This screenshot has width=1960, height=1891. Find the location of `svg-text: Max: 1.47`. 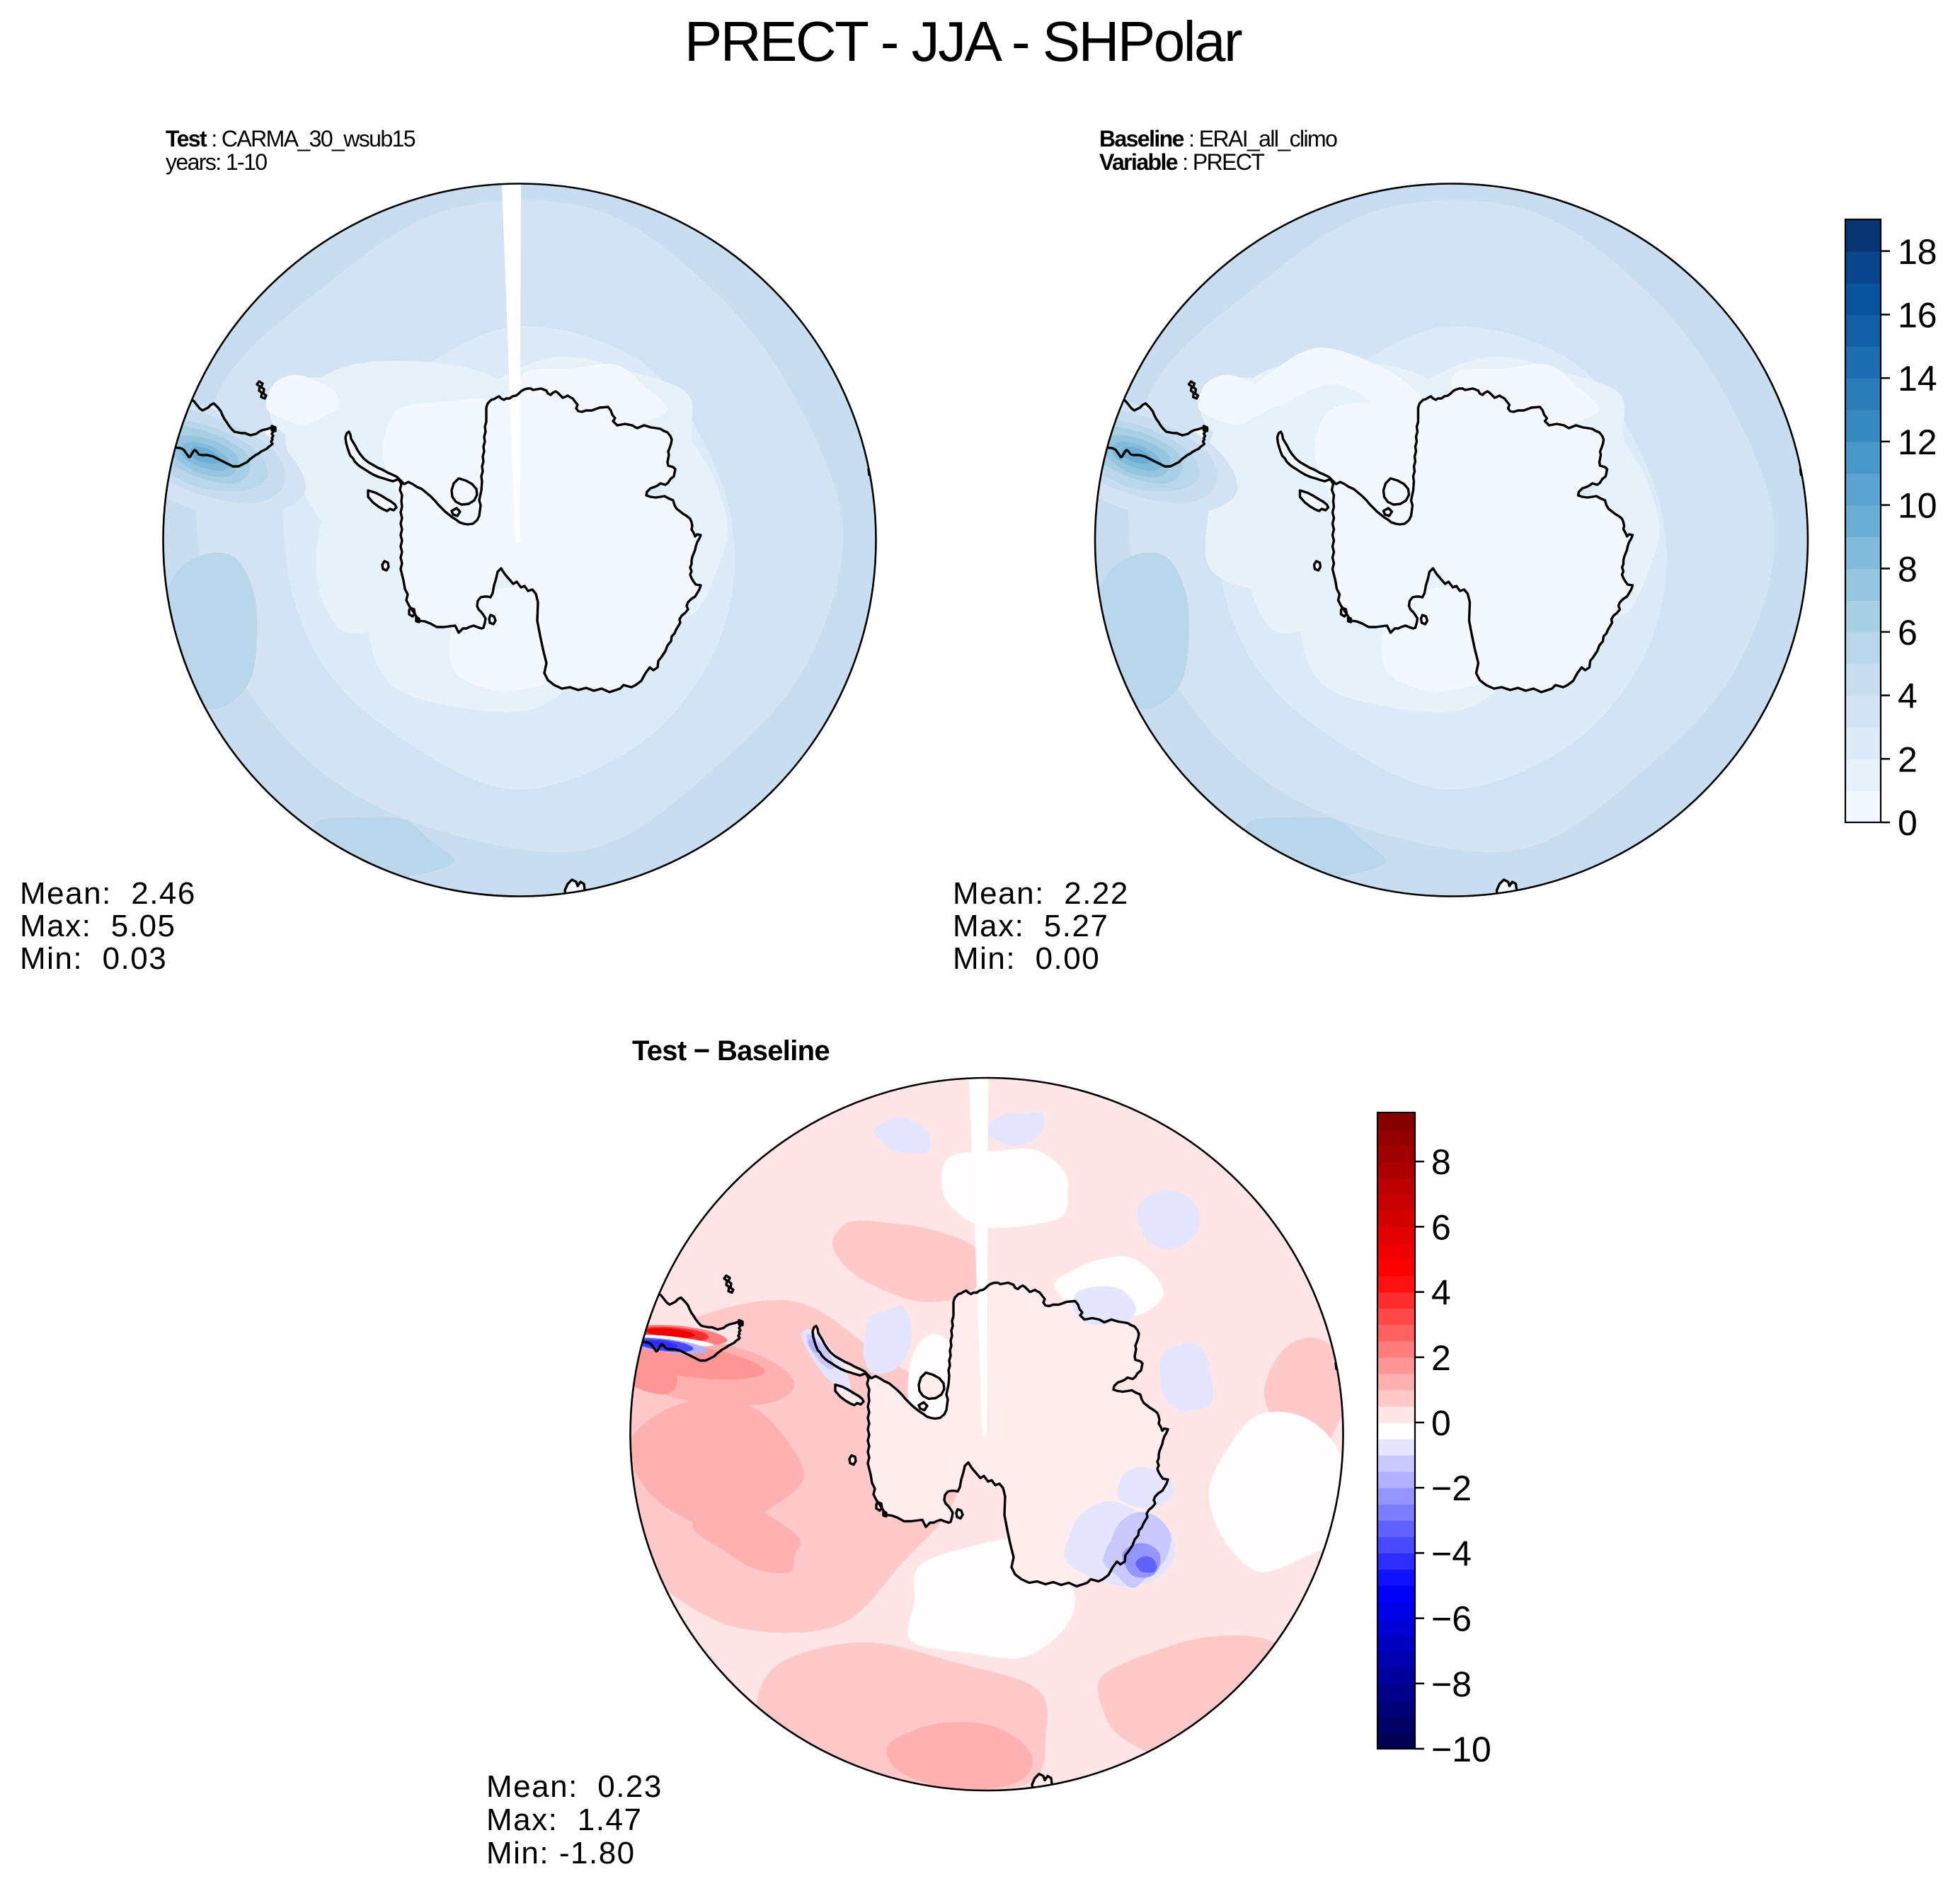

svg-text: Max: 1.47 is located at coordinates (564, 1820).